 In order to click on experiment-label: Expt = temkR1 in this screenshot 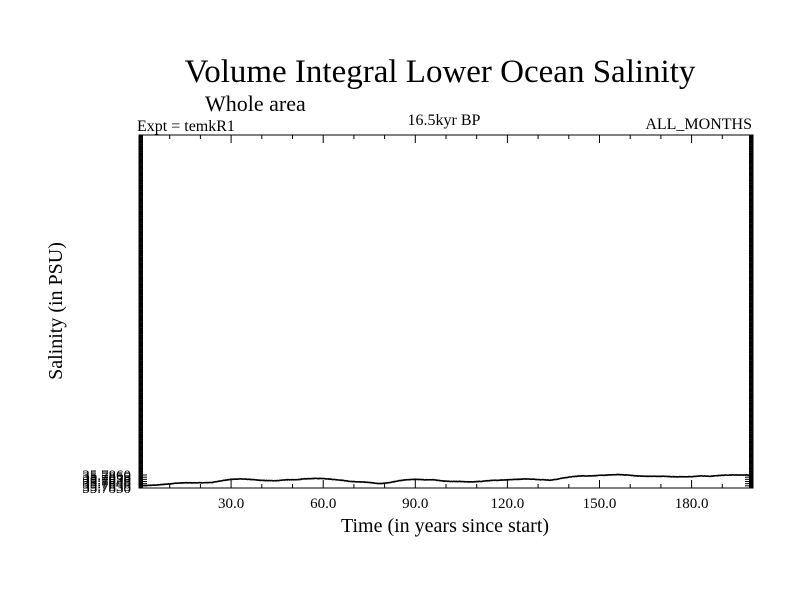, I will do `click(186, 126)`.